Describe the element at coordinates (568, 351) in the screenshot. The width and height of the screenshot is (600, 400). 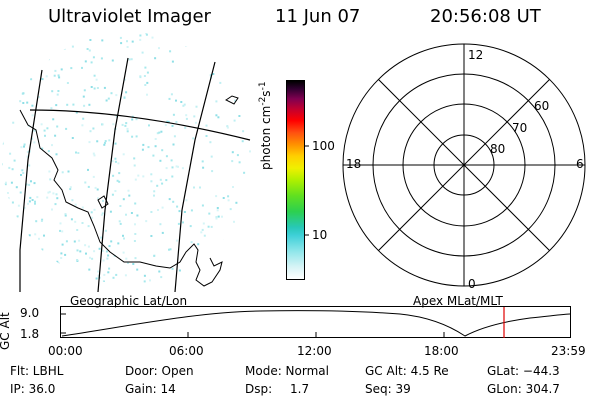
I see `orbit-xtick-4: 23:59` at that location.